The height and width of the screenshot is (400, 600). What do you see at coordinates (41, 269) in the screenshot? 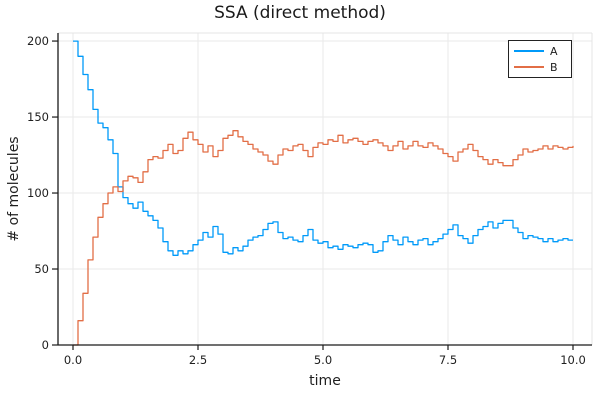
I see `y-tick-label: 50` at bounding box center [41, 269].